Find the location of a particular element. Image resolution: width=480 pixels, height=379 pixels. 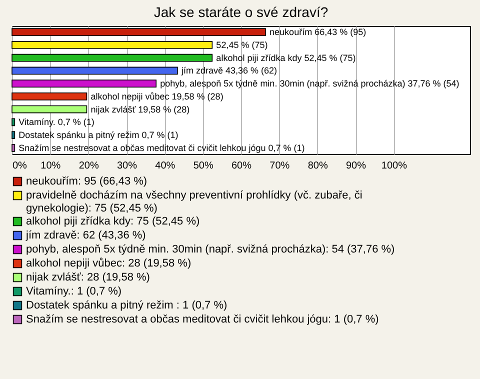

legend-label: neukouřím: 95 (66,43 %) is located at coordinates (87, 182).